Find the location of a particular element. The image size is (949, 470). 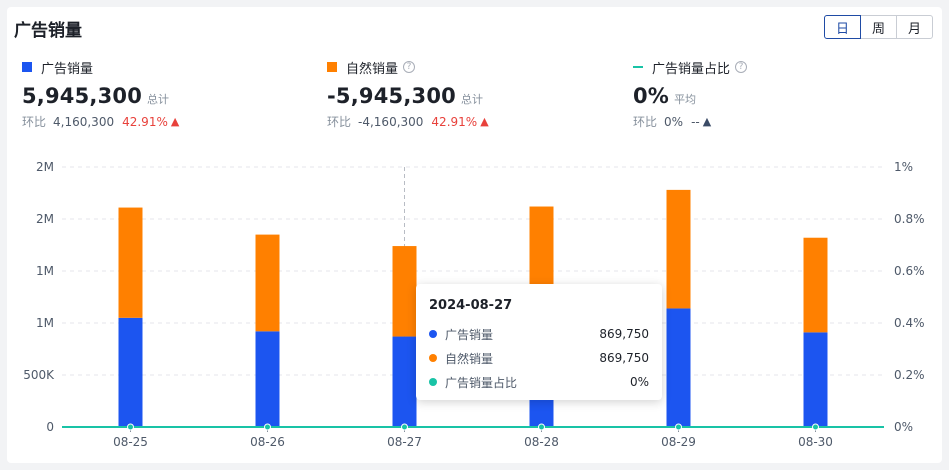

ad-sales-compare-label: 环比 is located at coordinates (34, 122).